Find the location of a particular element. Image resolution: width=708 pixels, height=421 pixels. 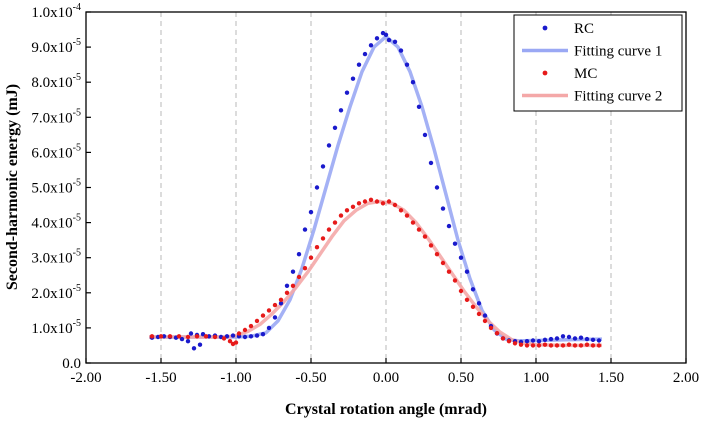

y-tick-label: 1.0x10⁻⁵ is located at coordinates (56, 327).